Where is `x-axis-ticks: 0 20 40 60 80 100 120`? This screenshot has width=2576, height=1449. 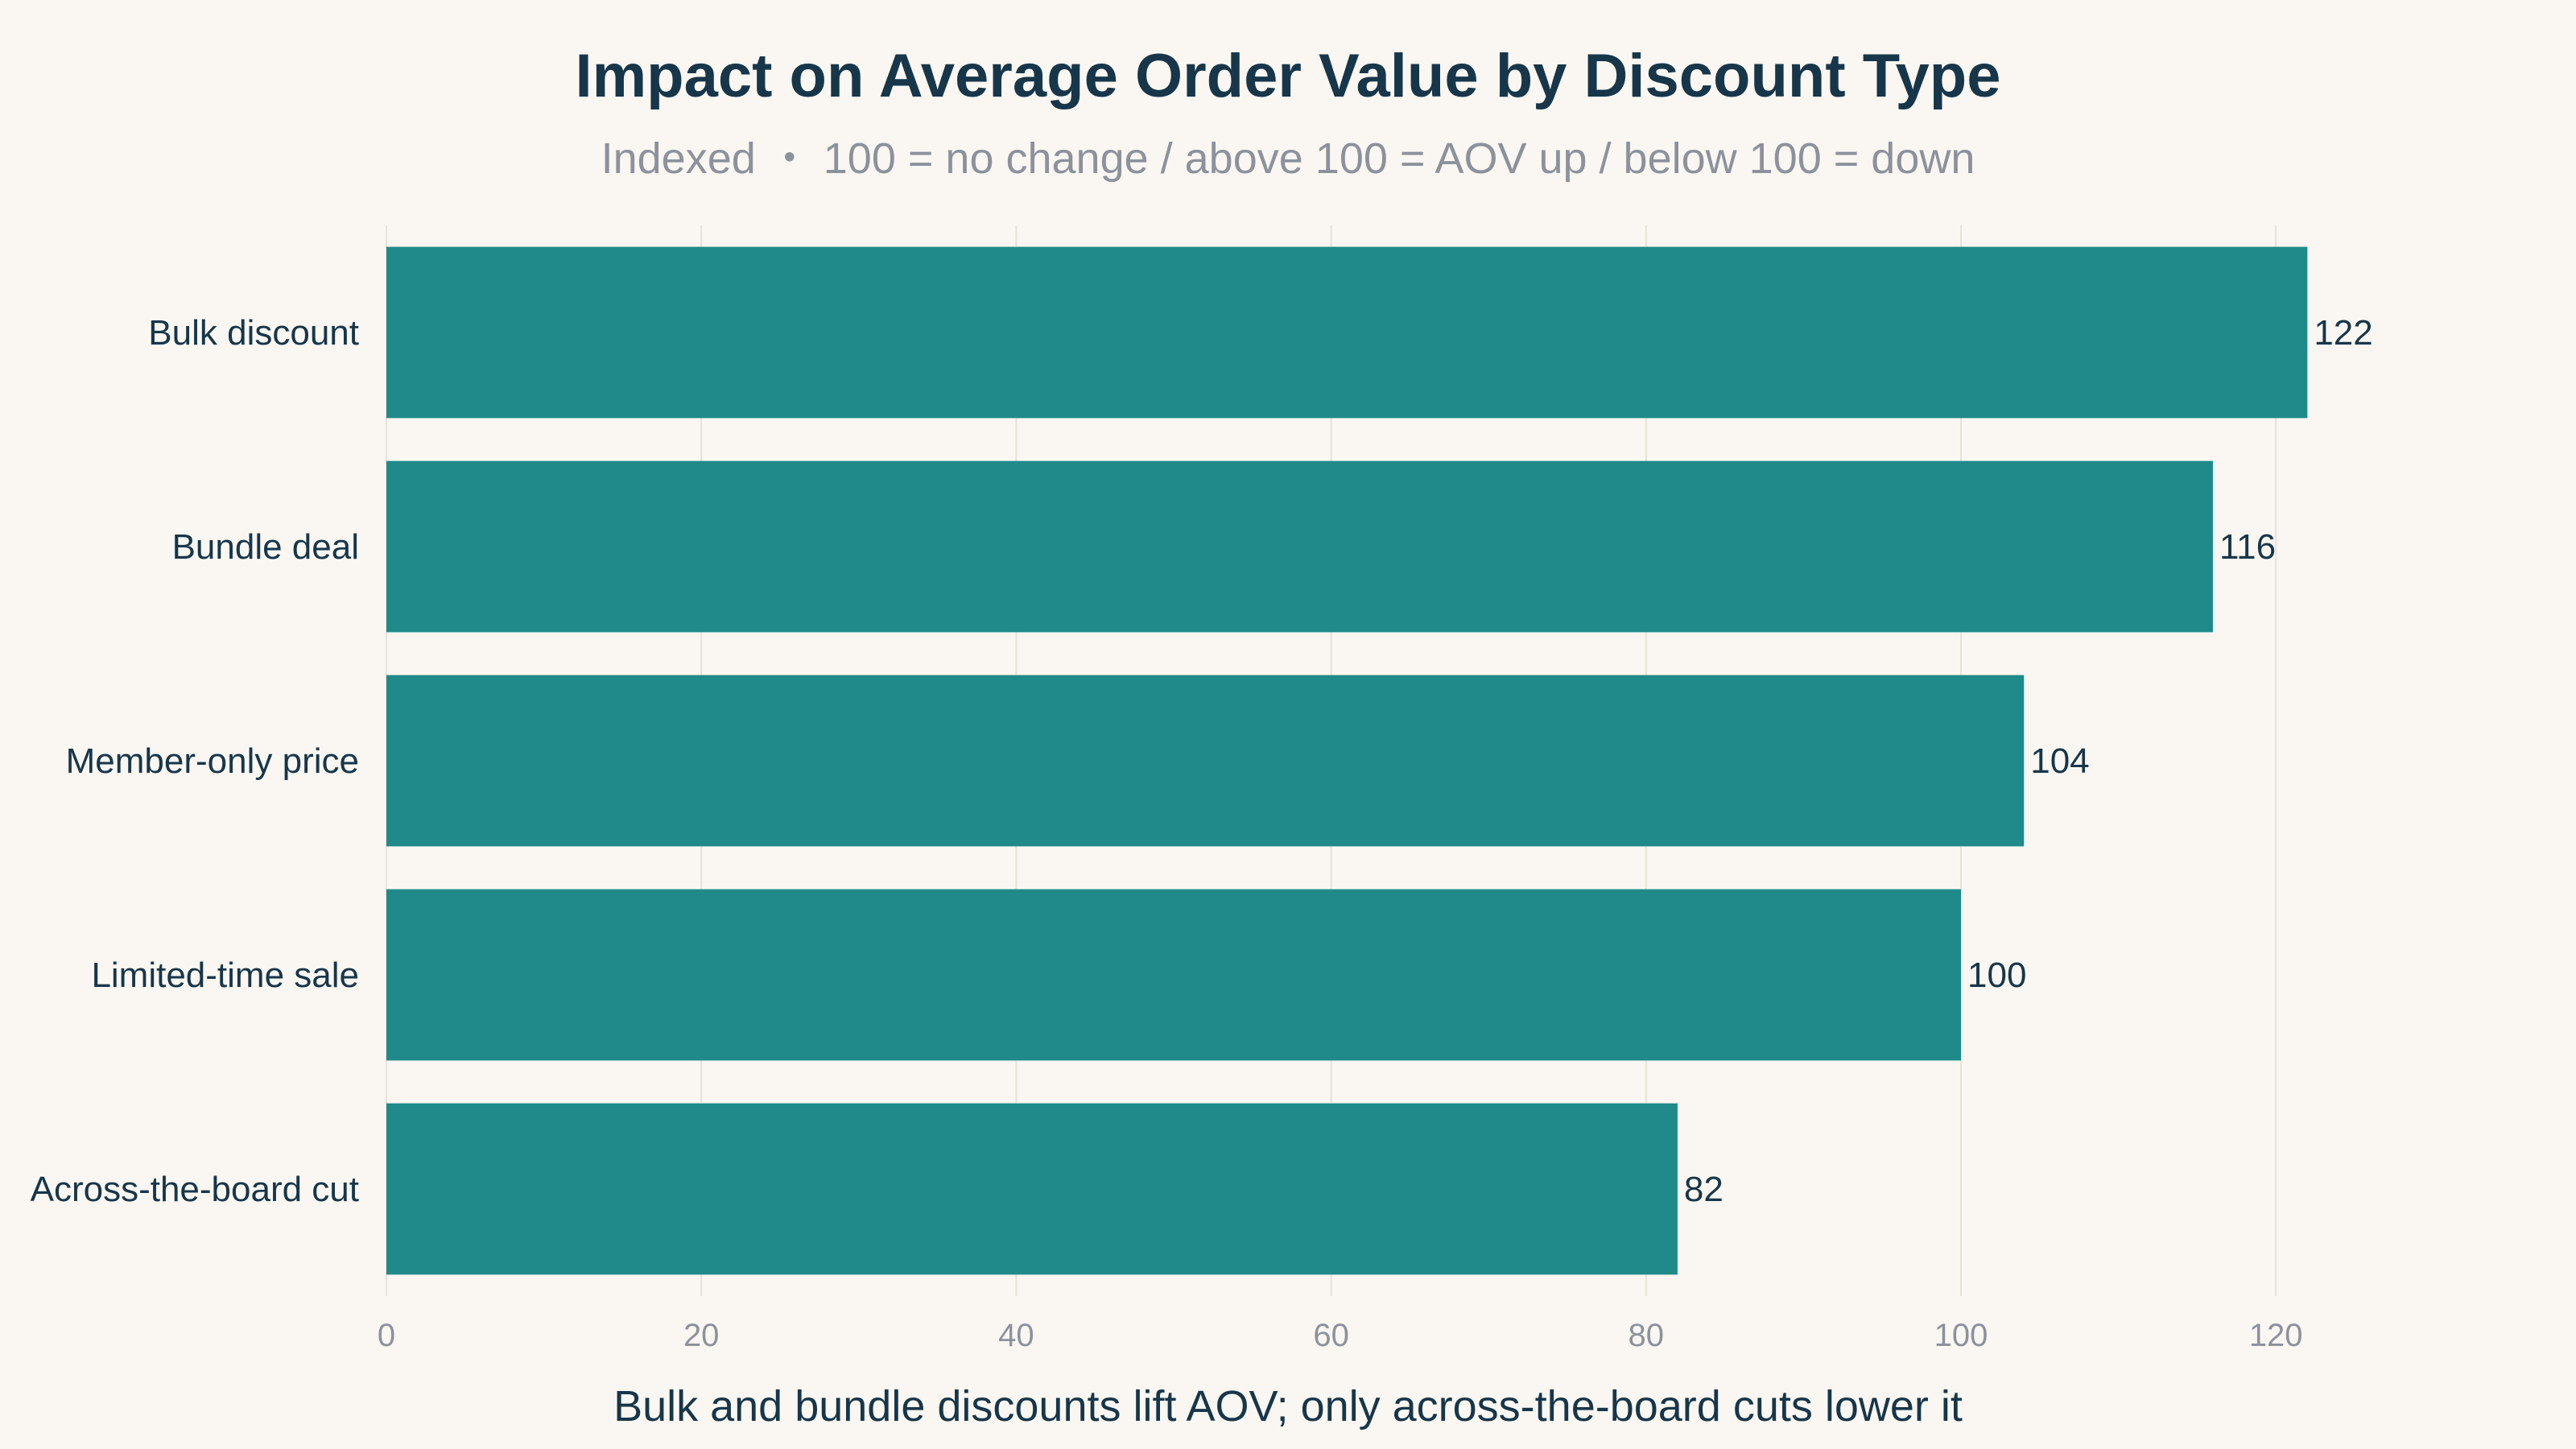 x-axis-ticks: 0 20 40 60 80 100 120 is located at coordinates (1340, 1335).